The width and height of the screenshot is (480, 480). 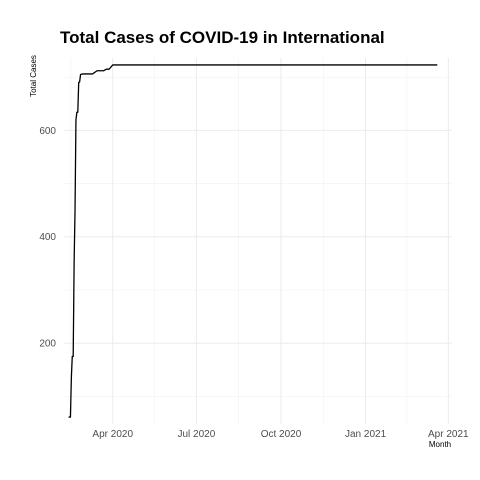 What do you see at coordinates (33, 76) in the screenshot?
I see `y-axis-title: Total Cases` at bounding box center [33, 76].